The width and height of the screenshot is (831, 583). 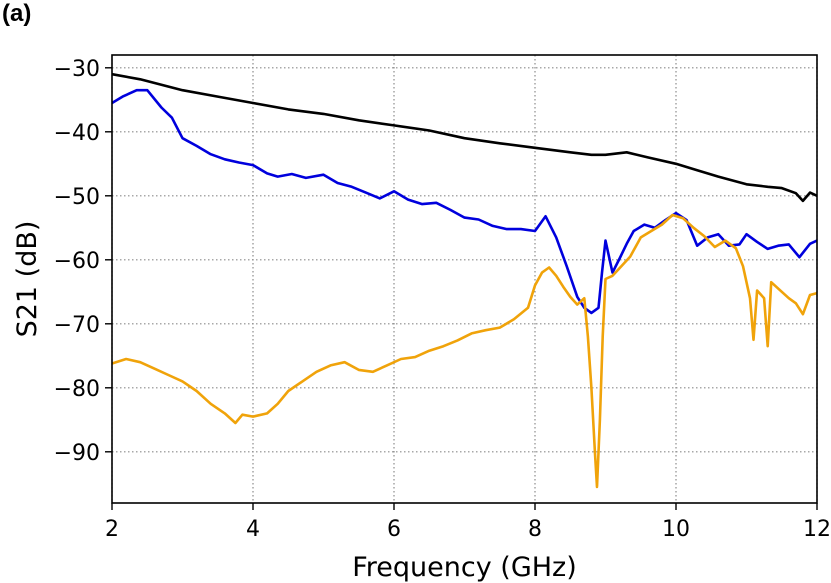 I want to click on y-tick-label: −70, so click(x=77, y=325).